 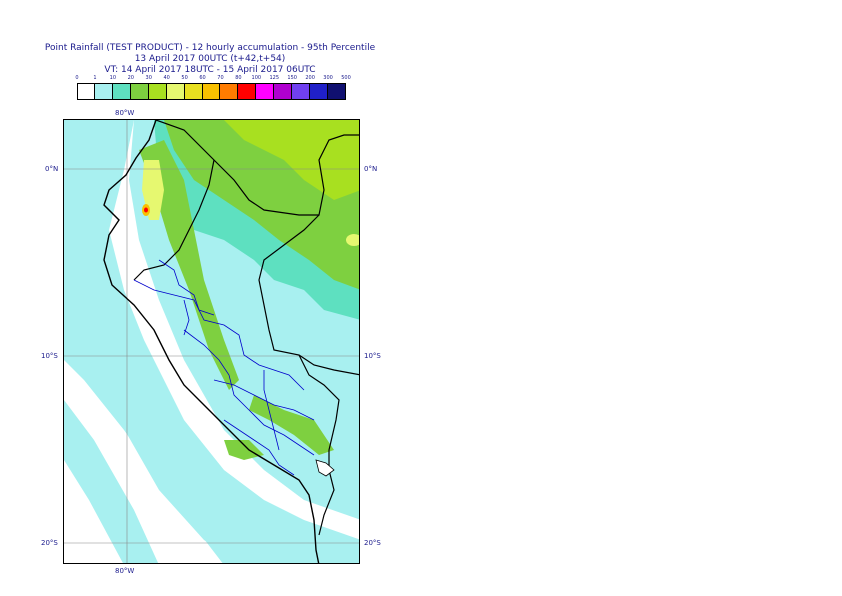 What do you see at coordinates (292, 78) in the screenshot?
I see `legend-tick-label: 150` at bounding box center [292, 78].